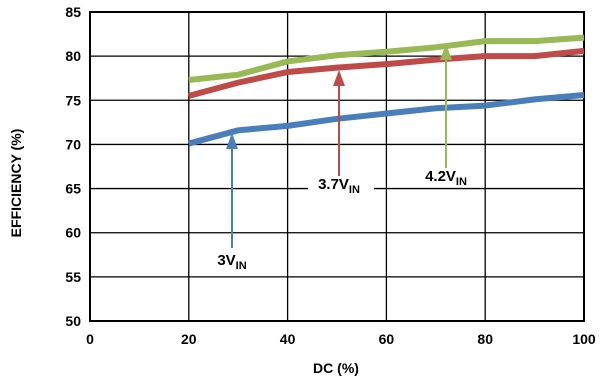  What do you see at coordinates (461, 182) in the screenshot?
I see `annotation-sub-2: IN` at bounding box center [461, 182].